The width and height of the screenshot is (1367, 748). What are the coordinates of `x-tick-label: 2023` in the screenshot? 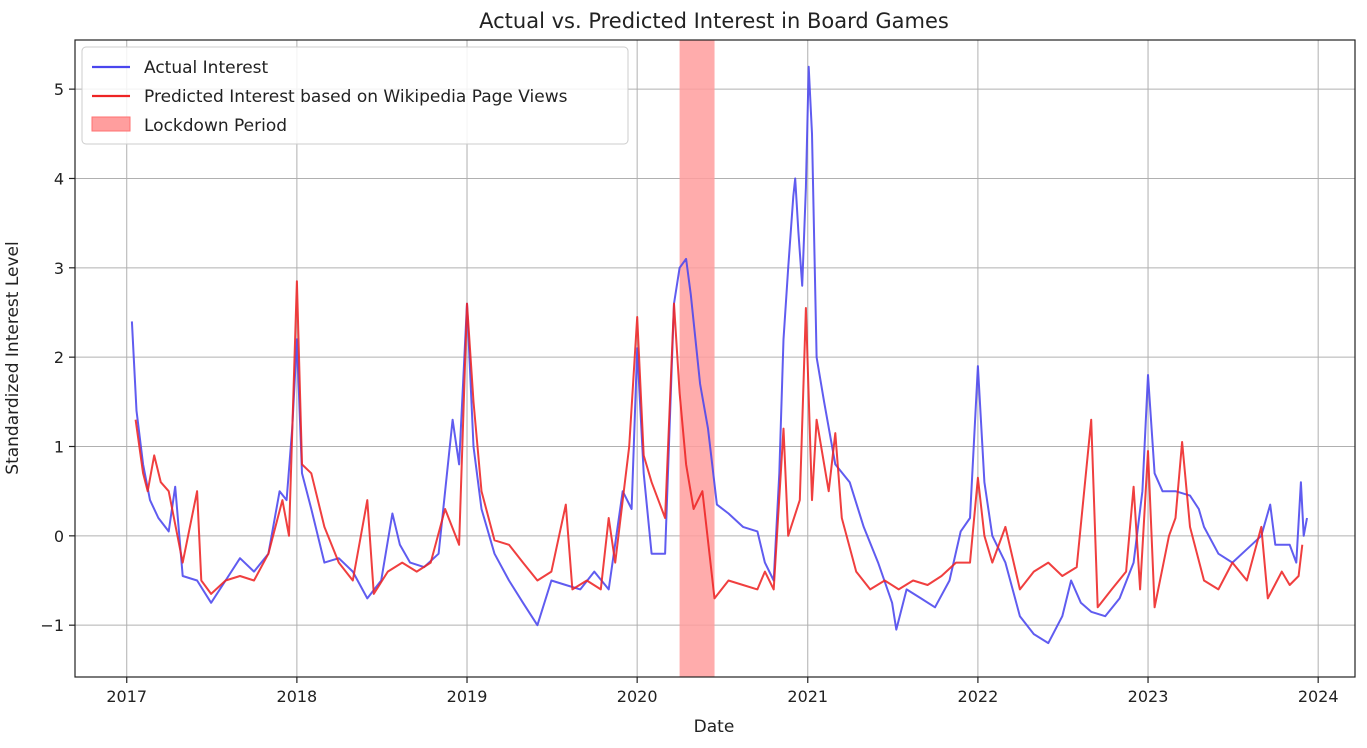 It's located at (1148, 696).